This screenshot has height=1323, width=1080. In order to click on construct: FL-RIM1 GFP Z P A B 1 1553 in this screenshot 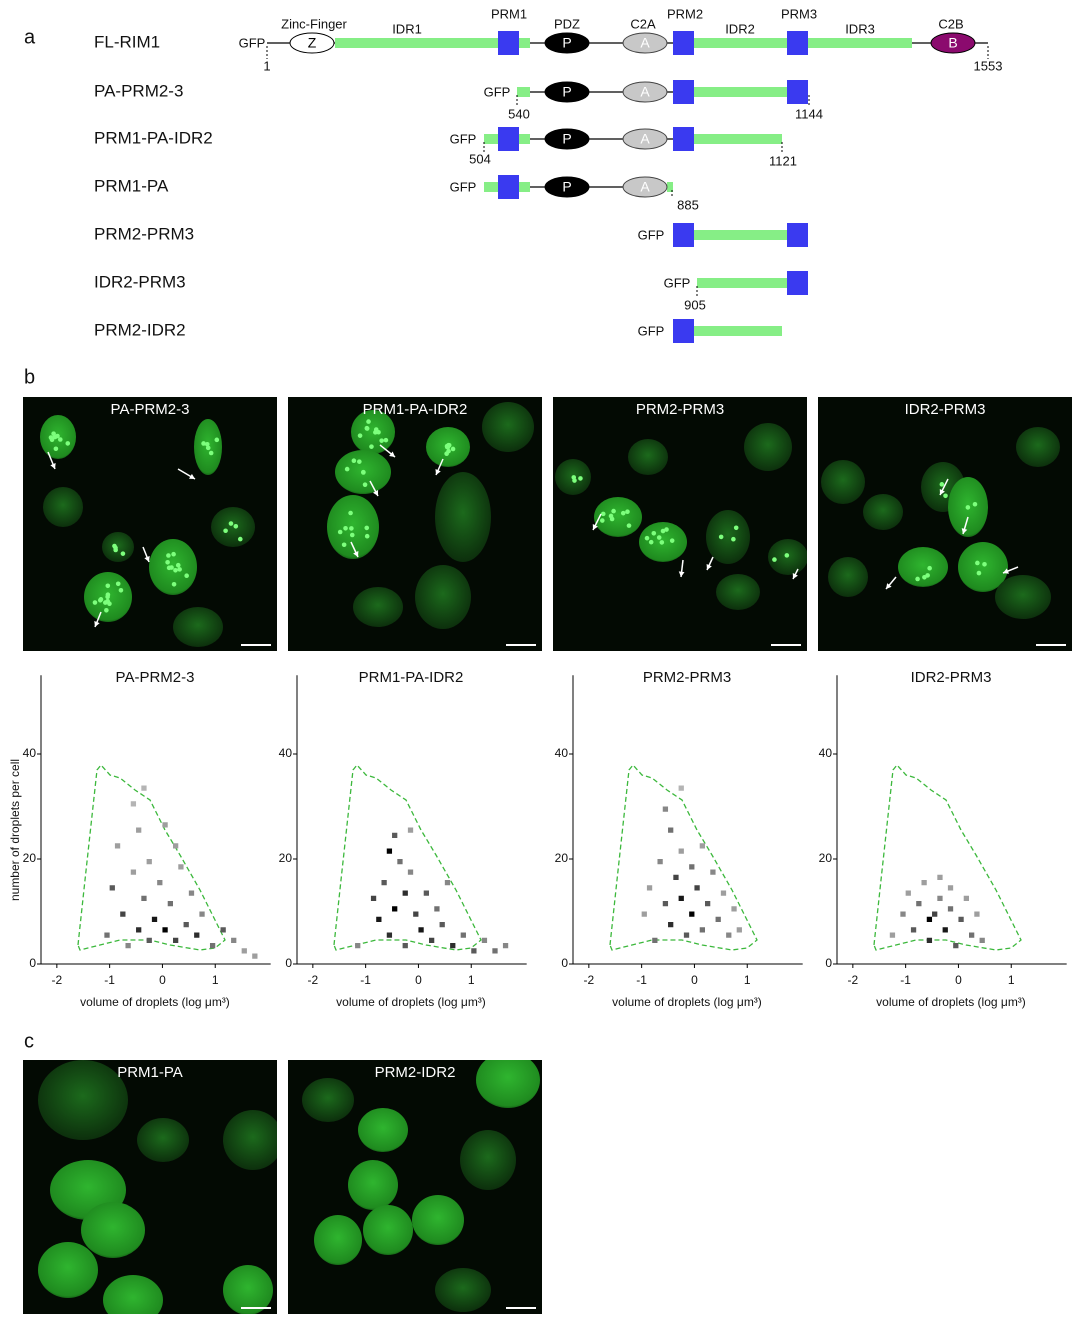, I will do `click(548, 52)`.